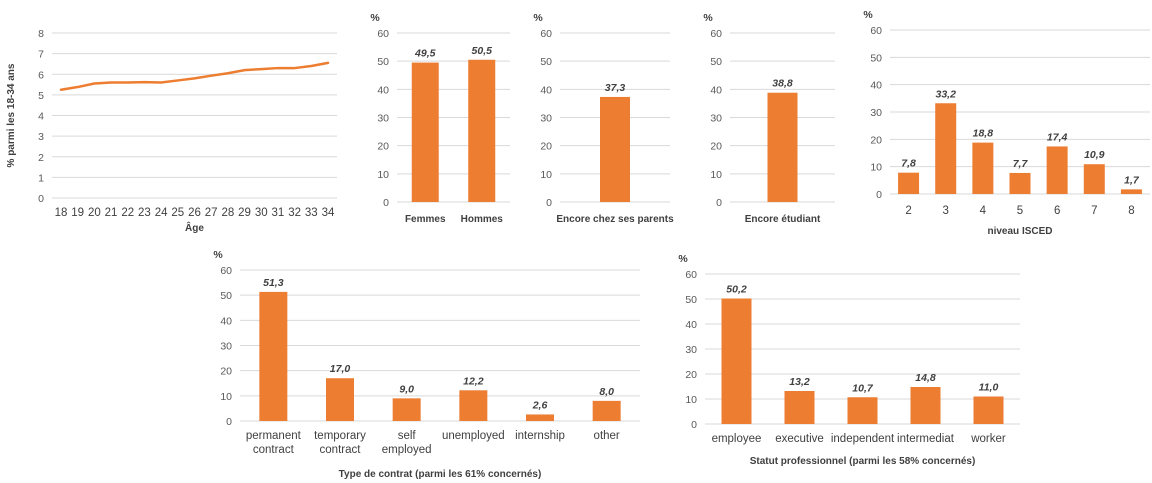  Describe the element at coordinates (925, 378) in the screenshot. I see `data-label: 14,8` at that location.